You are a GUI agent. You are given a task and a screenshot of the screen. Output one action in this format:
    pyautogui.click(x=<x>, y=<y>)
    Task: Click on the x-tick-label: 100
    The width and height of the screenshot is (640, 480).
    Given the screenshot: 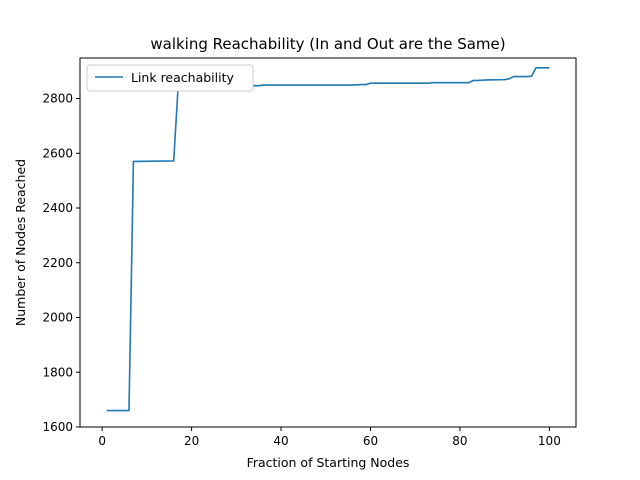 What is the action you would take?
    pyautogui.click(x=549, y=441)
    